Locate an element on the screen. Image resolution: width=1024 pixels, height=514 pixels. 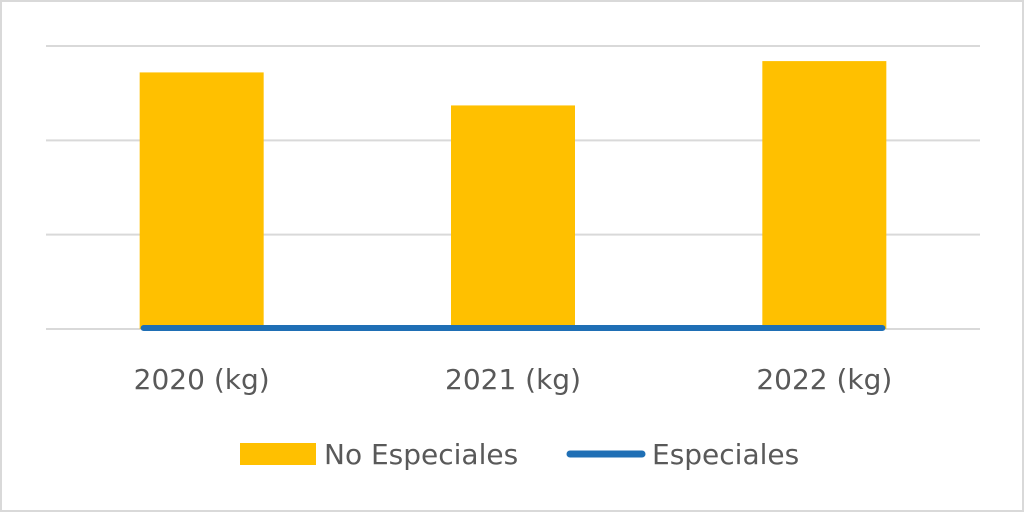
x-tick-label: 2021 (kg) is located at coordinates (513, 379).